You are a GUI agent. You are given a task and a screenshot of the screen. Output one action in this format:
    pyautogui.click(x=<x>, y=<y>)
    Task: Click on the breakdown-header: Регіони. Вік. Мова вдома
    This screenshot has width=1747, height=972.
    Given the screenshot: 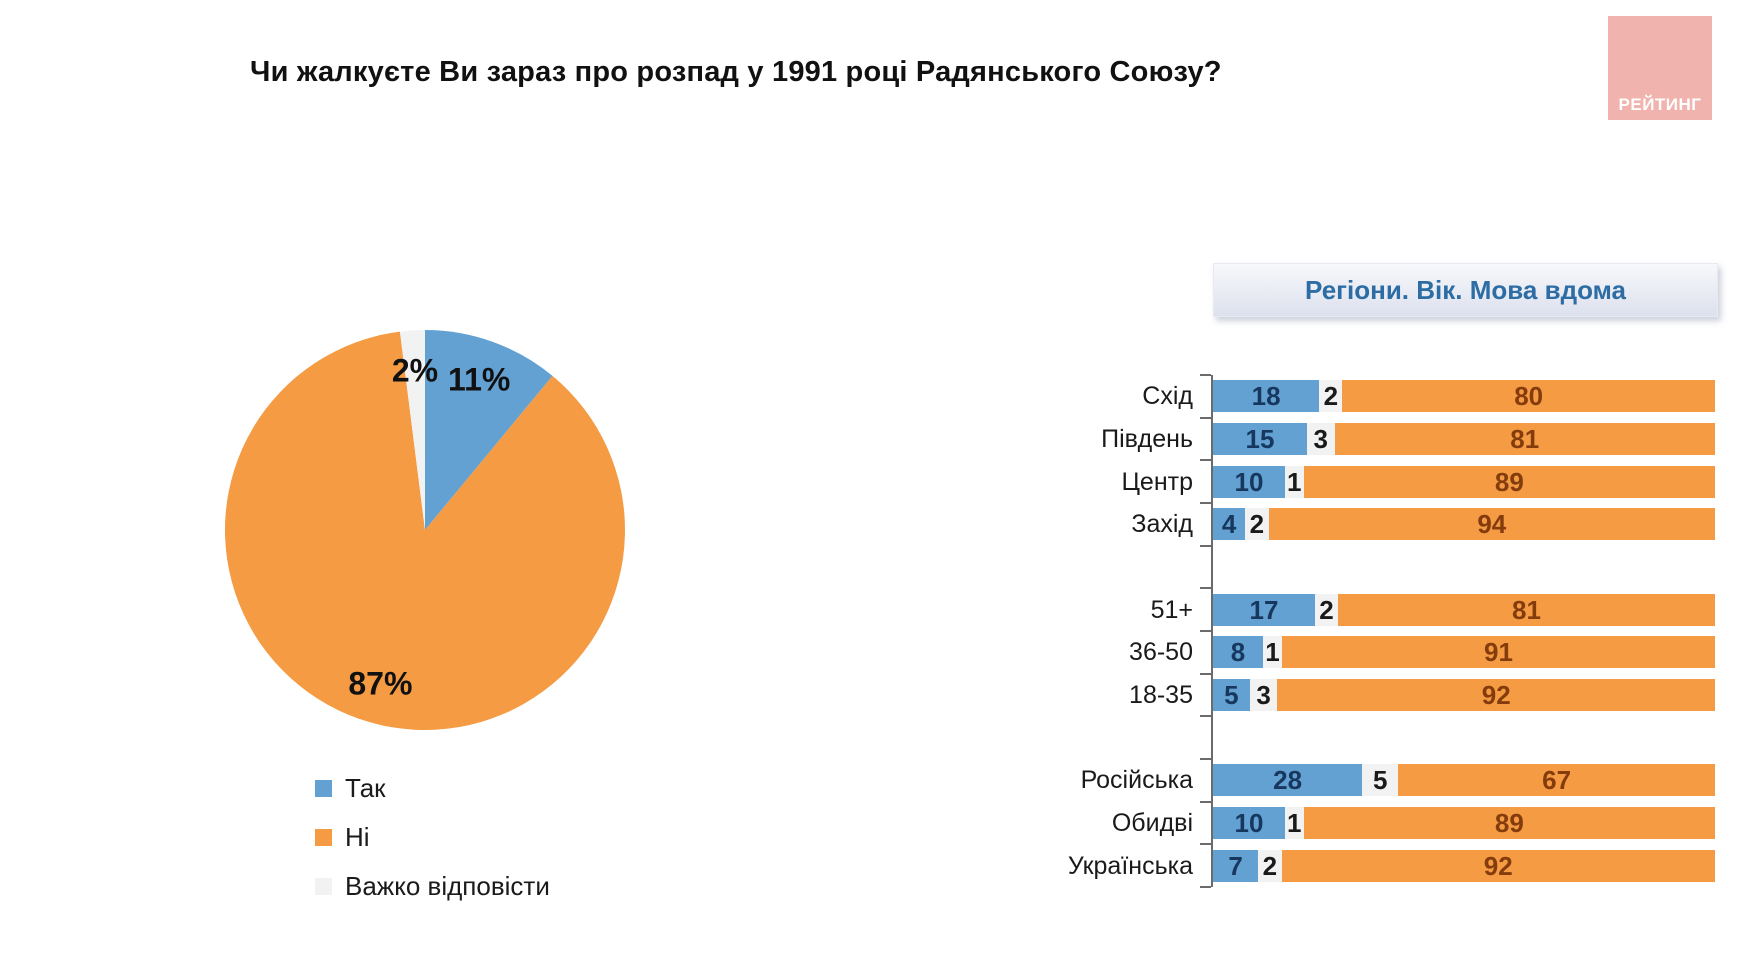 What is the action you would take?
    pyautogui.click(x=1465, y=290)
    